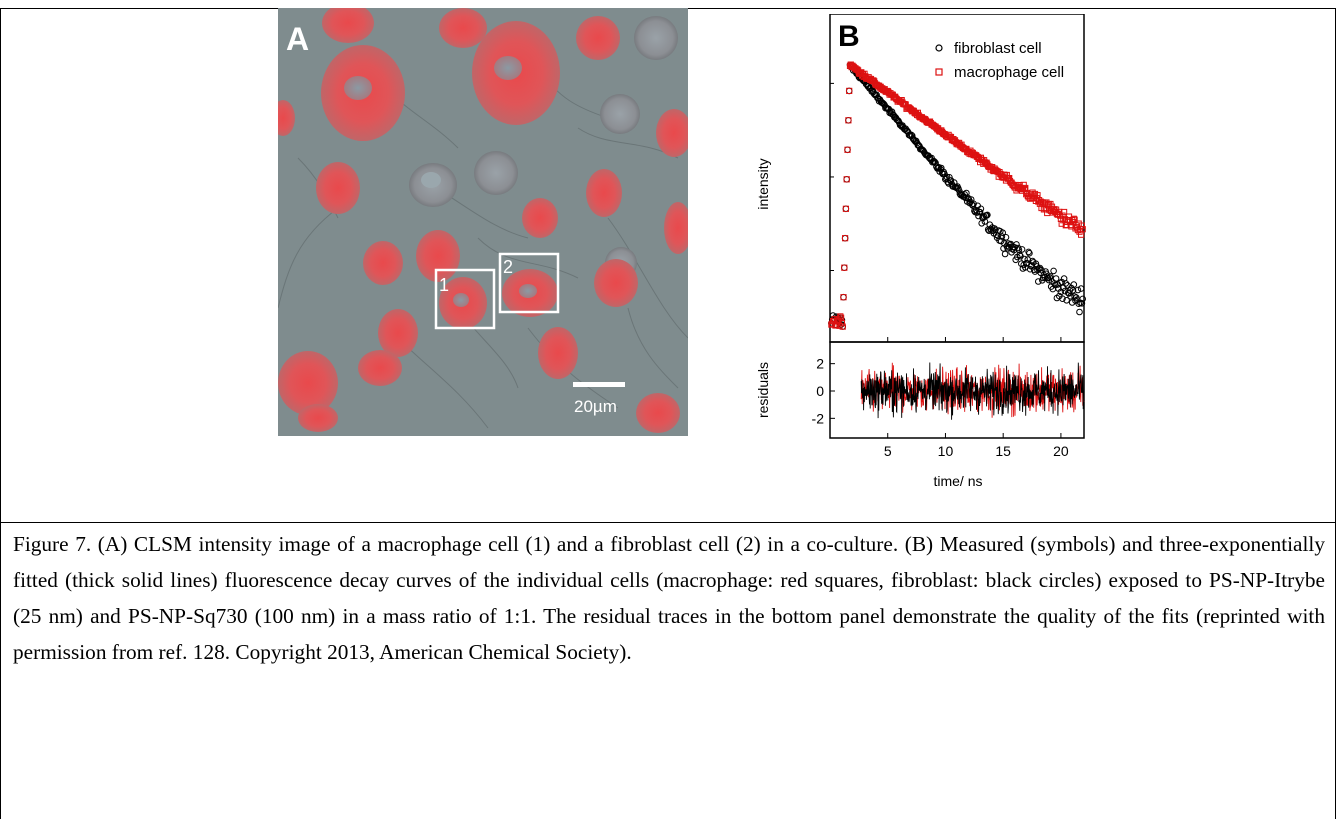 This screenshot has width=1336, height=819. Describe the element at coordinates (1009, 72) in the screenshot. I see `legend-label-macrophage: macrophage cell` at that location.